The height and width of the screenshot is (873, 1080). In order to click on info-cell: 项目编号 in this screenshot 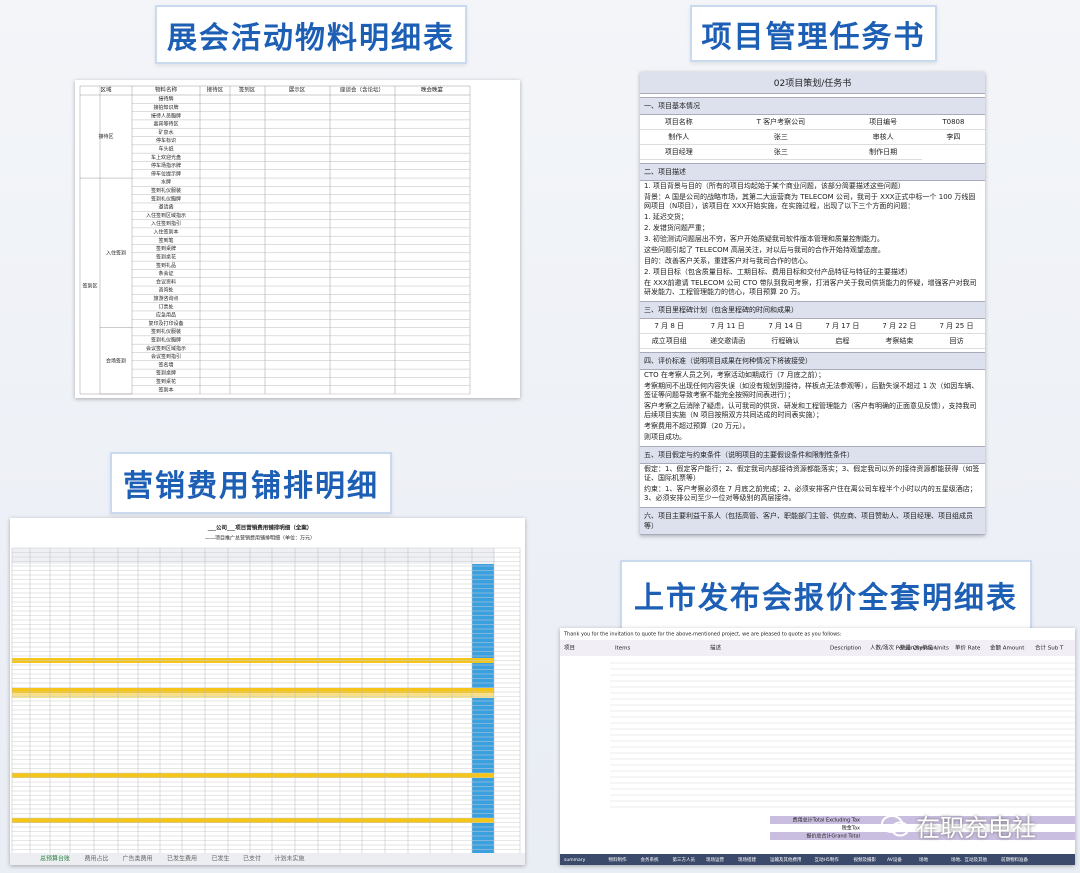, I will do `click(883, 122)`.